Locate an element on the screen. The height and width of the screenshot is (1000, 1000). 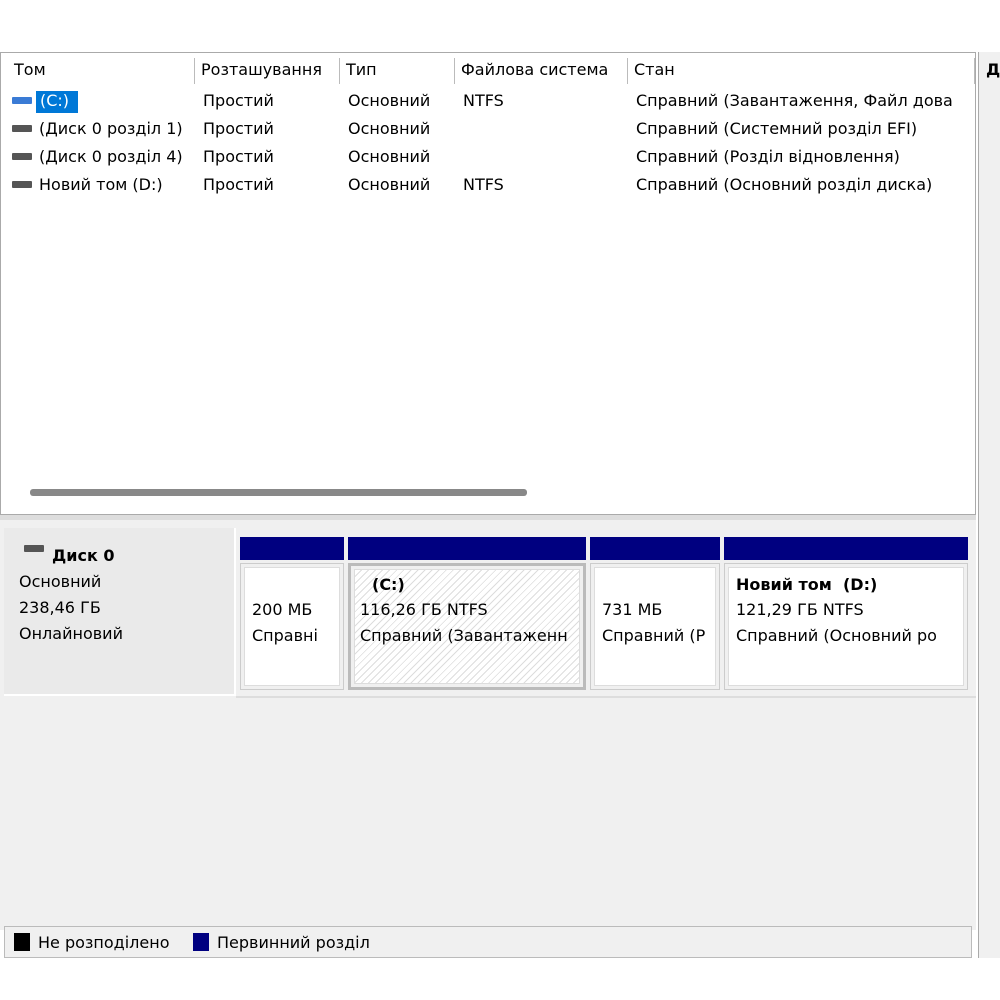
legend-swatch-unallocated is located at coordinates (22, 942).